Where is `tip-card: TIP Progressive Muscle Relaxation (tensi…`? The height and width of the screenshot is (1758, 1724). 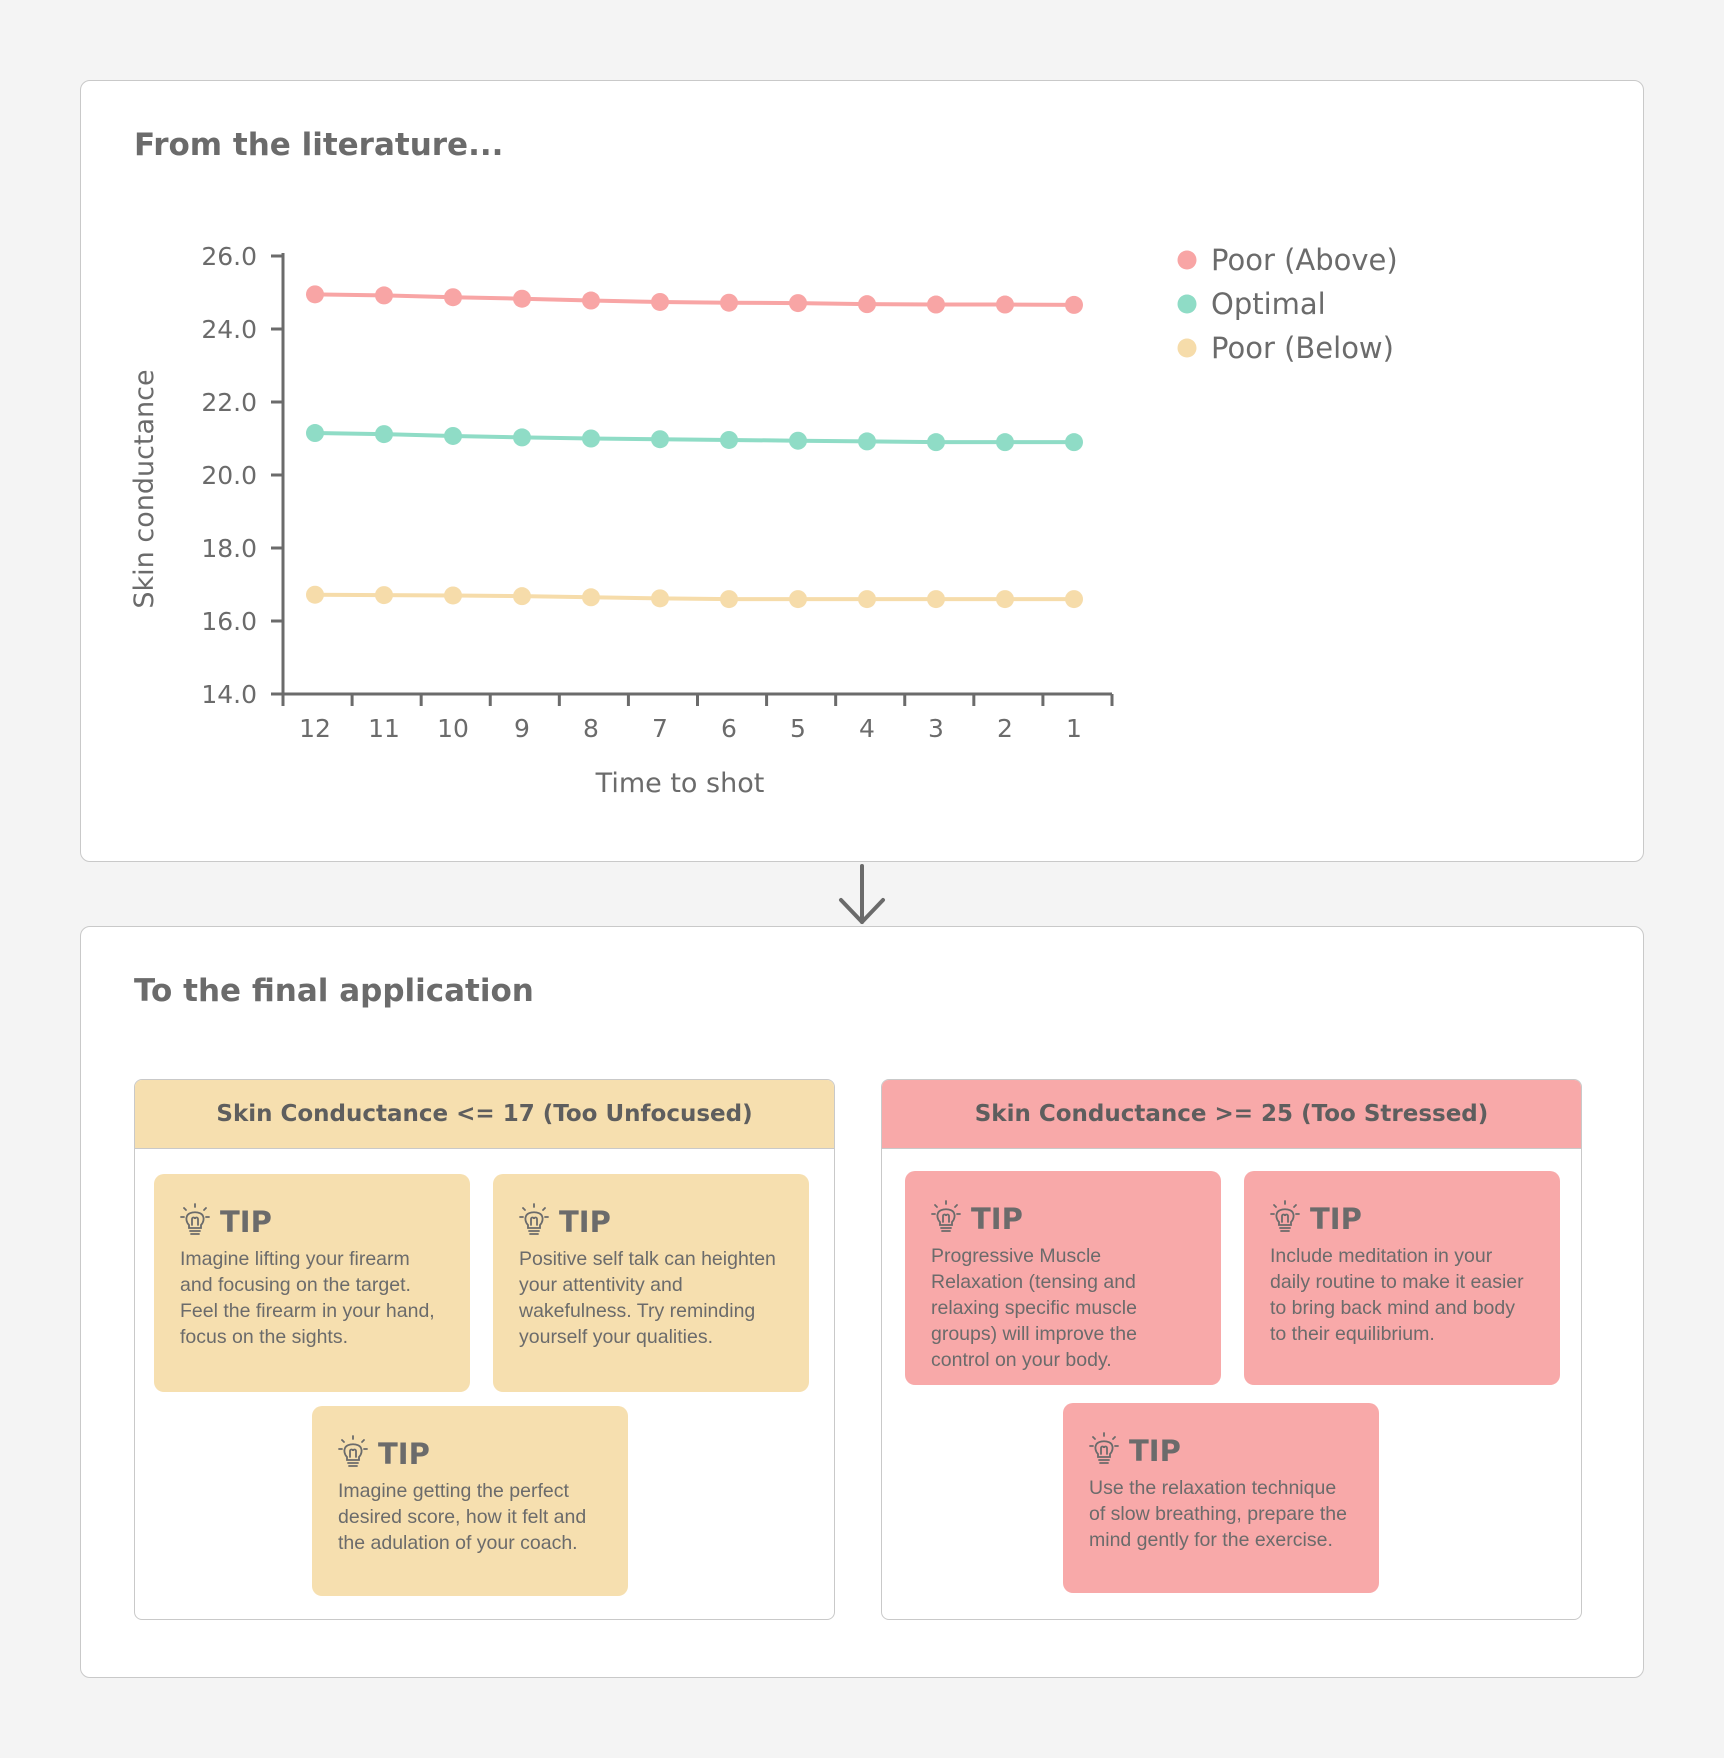
tip-card: TIP Progressive Muscle Relaxation (tensi… is located at coordinates (1063, 1278).